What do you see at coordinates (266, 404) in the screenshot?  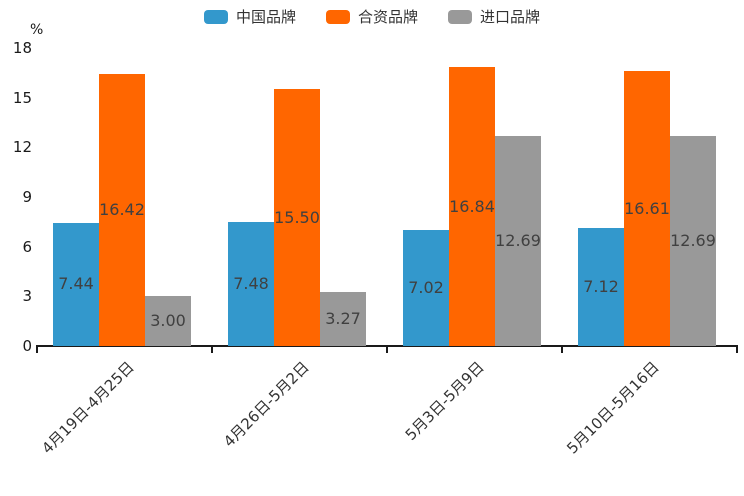 I see `x-axis-category-label: 4月26日-5月2日` at bounding box center [266, 404].